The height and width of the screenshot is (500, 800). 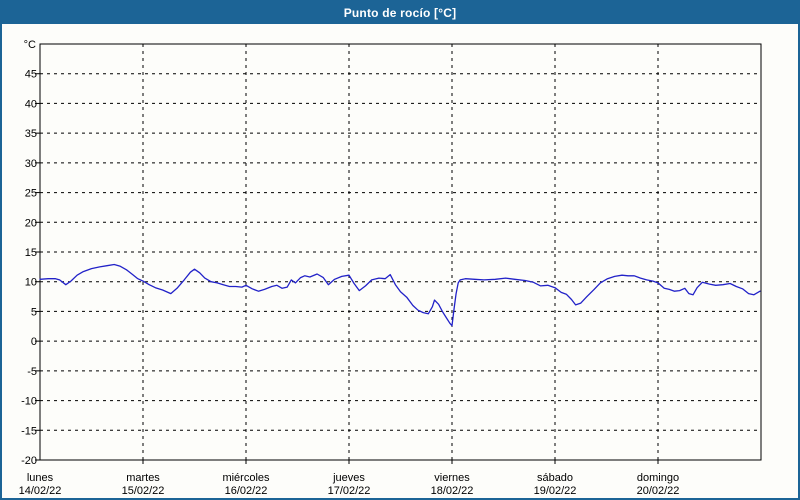 I want to click on x-date-label: 17/02/22, so click(x=349, y=491).